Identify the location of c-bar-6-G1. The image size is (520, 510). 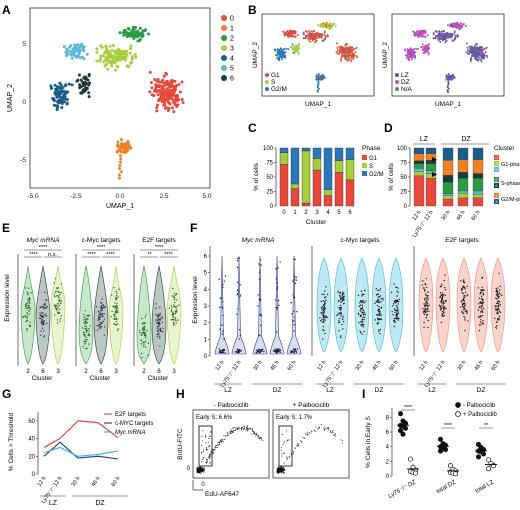
(350, 193).